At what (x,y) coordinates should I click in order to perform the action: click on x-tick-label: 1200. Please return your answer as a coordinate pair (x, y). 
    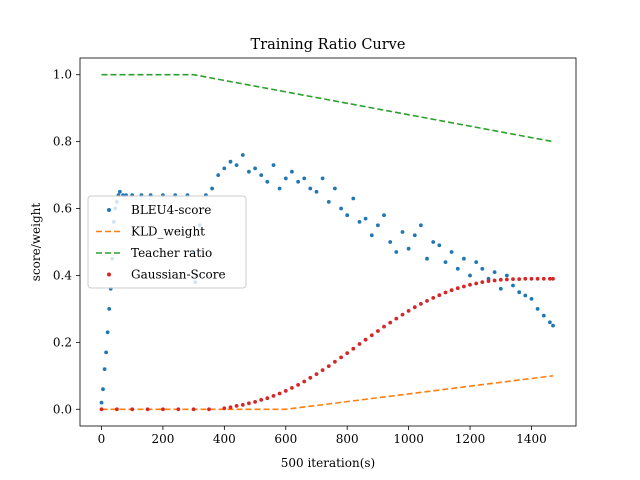
    Looking at the image, I should click on (470, 439).